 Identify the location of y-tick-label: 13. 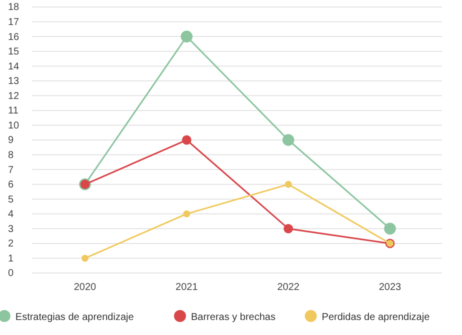
(14, 82).